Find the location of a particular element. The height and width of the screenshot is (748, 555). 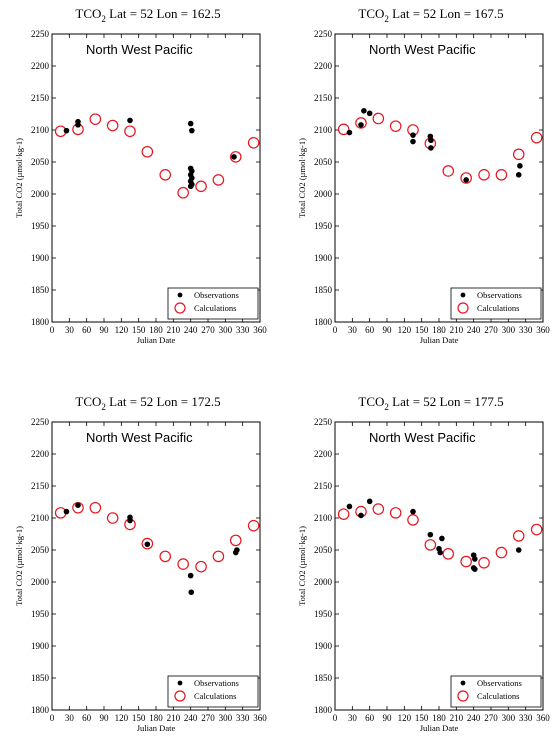

chart-title-rest: Lat = 52 Lon = 177.5 is located at coordinates (446, 401).